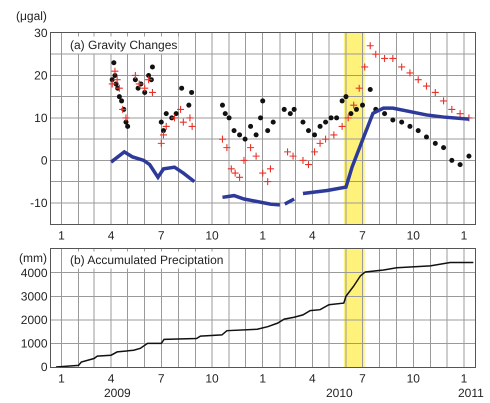  I want to click on y-tick-label: 2000, so click(34, 320).